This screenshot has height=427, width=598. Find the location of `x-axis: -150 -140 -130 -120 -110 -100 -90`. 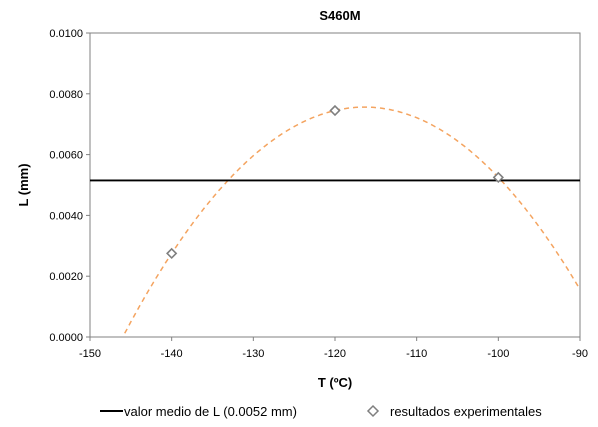

x-axis: -150 -140 -130 -120 -110 -100 -90 is located at coordinates (333, 348).